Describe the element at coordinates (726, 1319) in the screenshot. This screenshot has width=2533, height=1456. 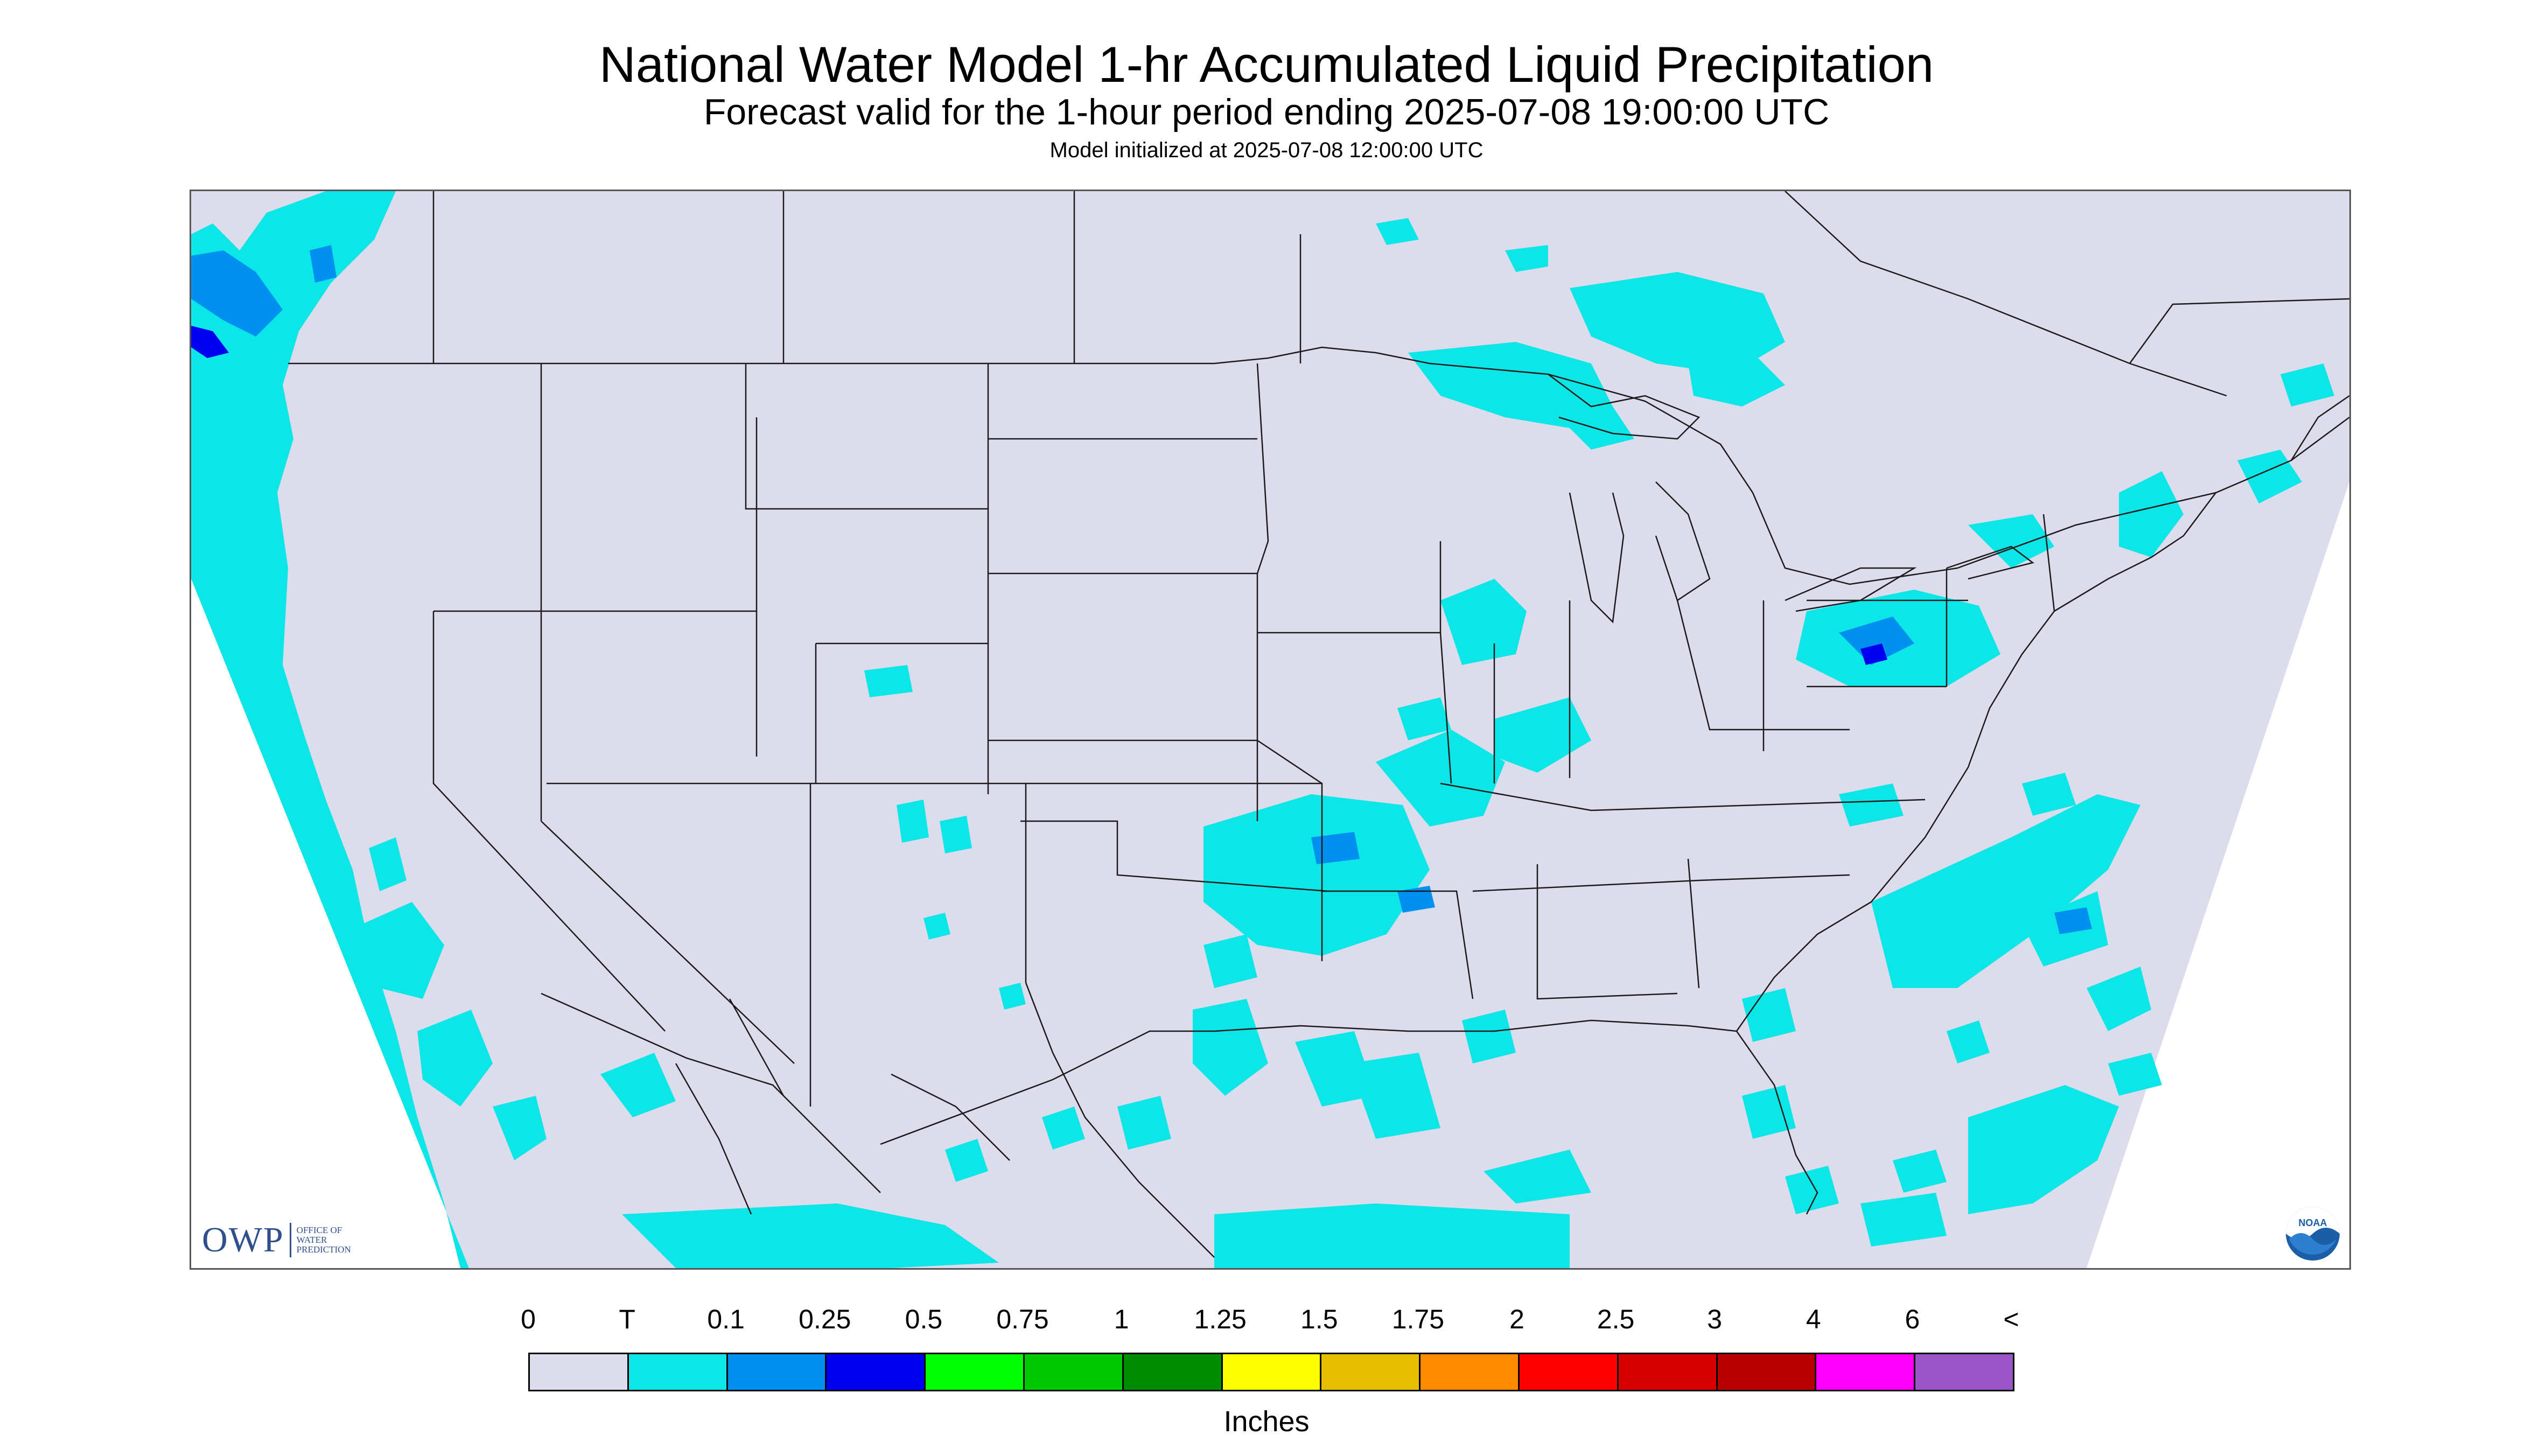
I see `legend-label: 0.1` at that location.